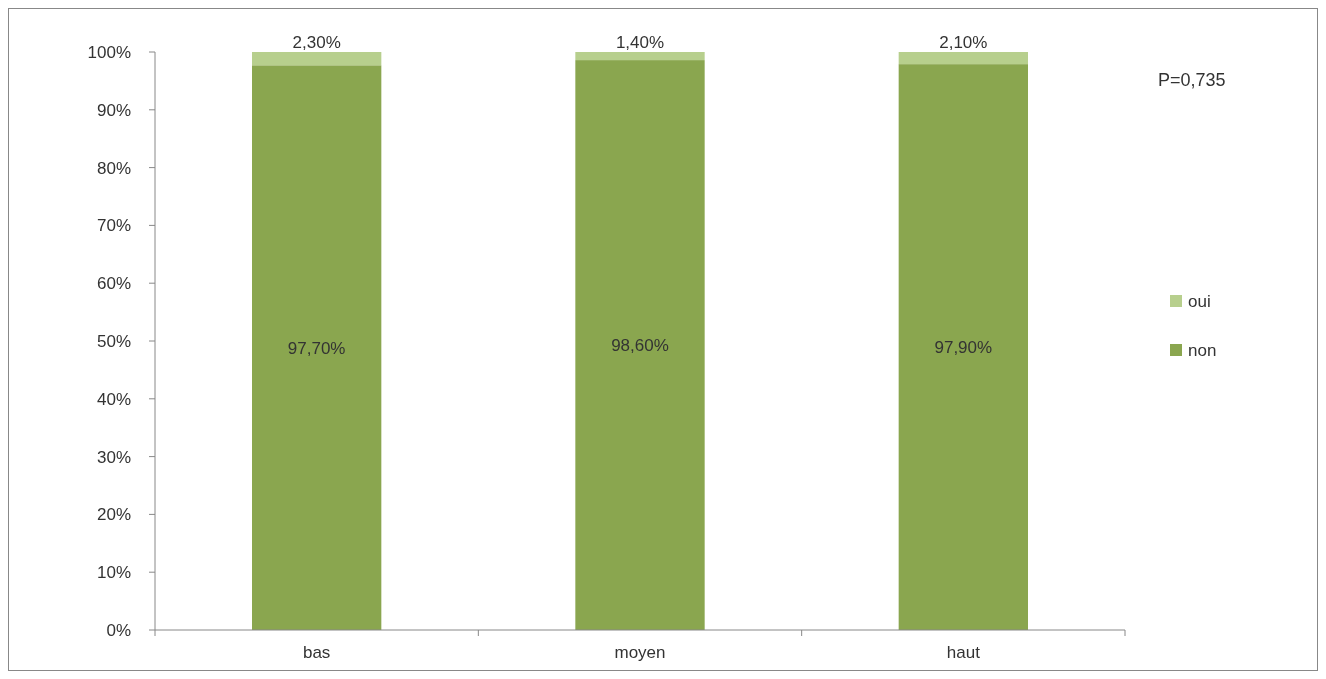  I want to click on y-tick-label: 50%, so click(113, 341).